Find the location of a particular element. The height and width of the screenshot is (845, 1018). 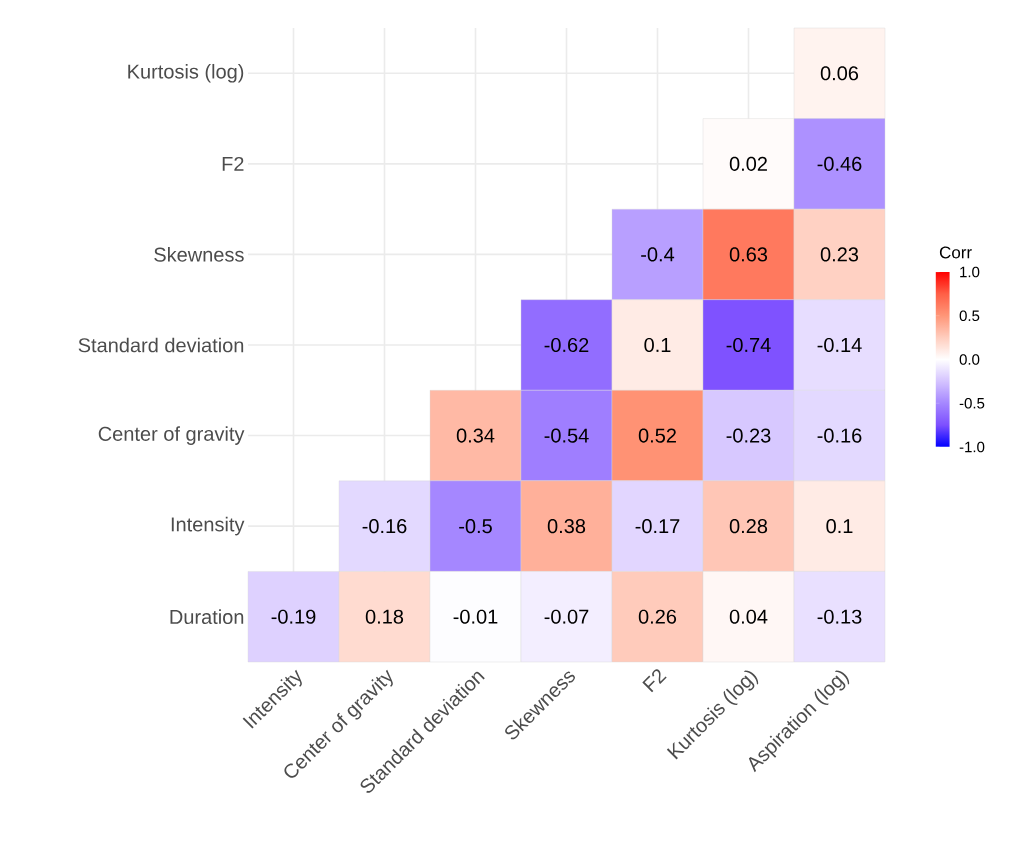

color-bar-label: -0.5 is located at coordinates (972, 403).